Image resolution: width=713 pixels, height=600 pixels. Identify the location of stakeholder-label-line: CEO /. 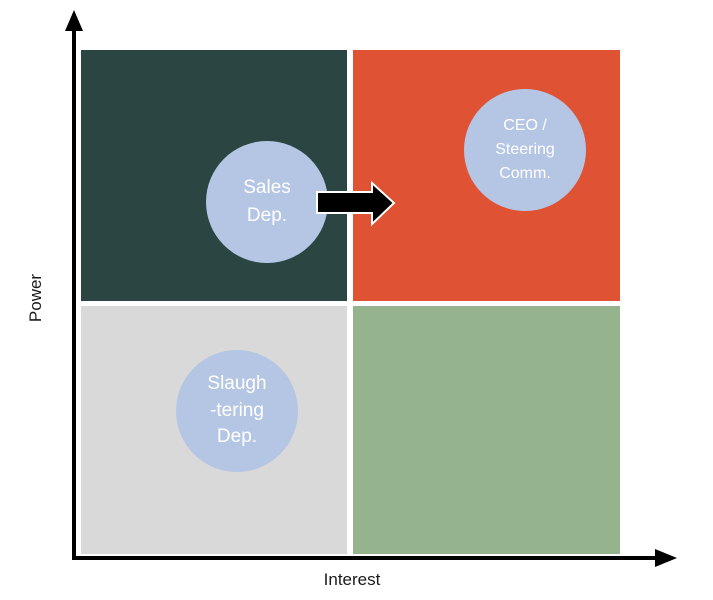
(525, 125).